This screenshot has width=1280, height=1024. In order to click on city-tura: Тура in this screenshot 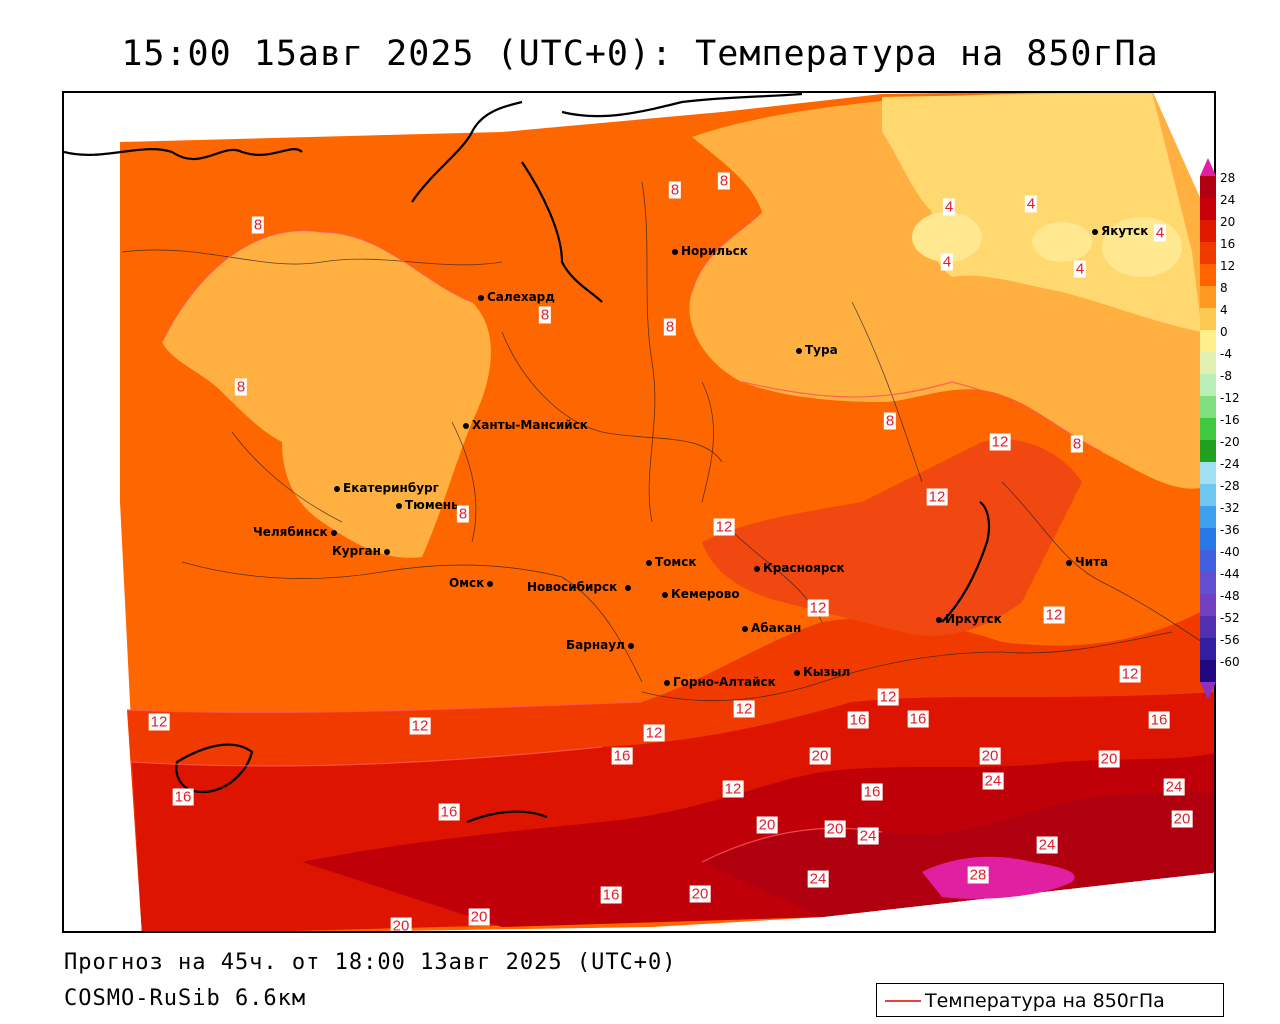, I will do `click(817, 350)`.